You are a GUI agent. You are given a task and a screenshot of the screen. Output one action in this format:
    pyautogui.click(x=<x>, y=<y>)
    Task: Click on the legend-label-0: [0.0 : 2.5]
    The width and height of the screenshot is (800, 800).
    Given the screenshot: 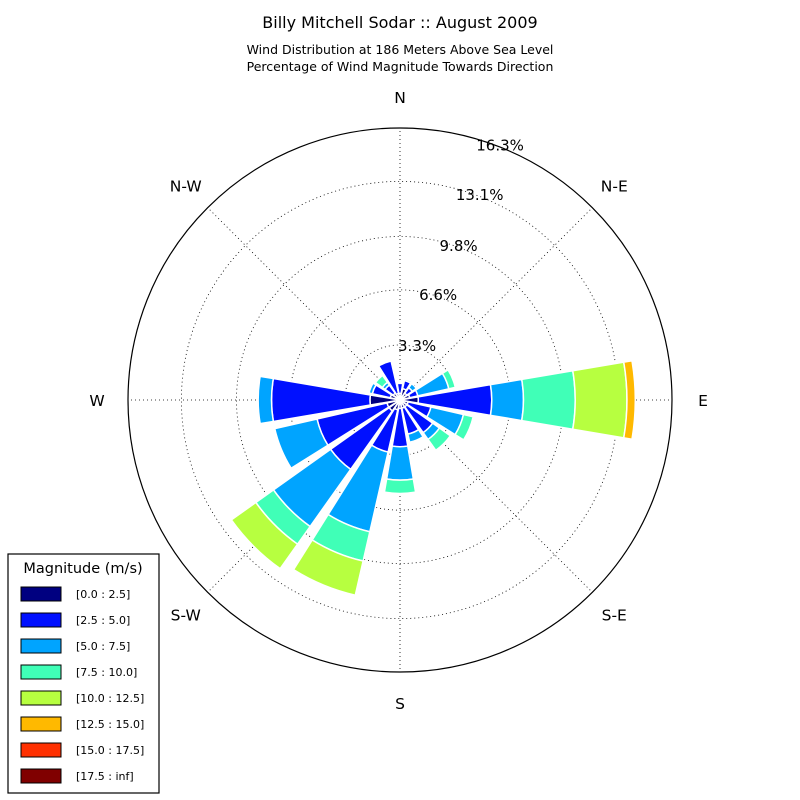 What is the action you would take?
    pyautogui.click(x=103, y=594)
    